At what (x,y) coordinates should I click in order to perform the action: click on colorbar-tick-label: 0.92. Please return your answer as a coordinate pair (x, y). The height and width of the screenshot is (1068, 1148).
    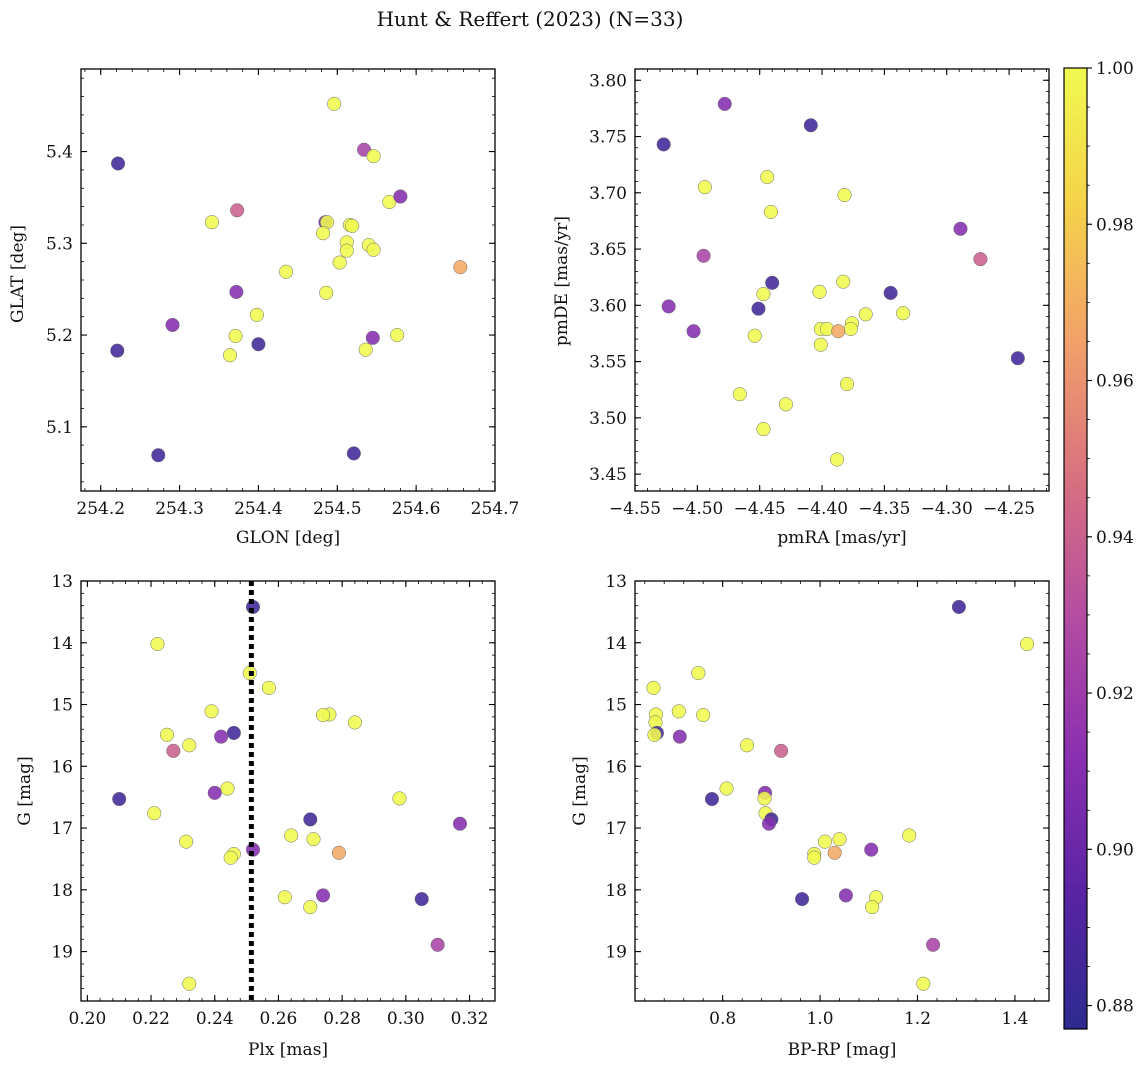
    Looking at the image, I should click on (1115, 694).